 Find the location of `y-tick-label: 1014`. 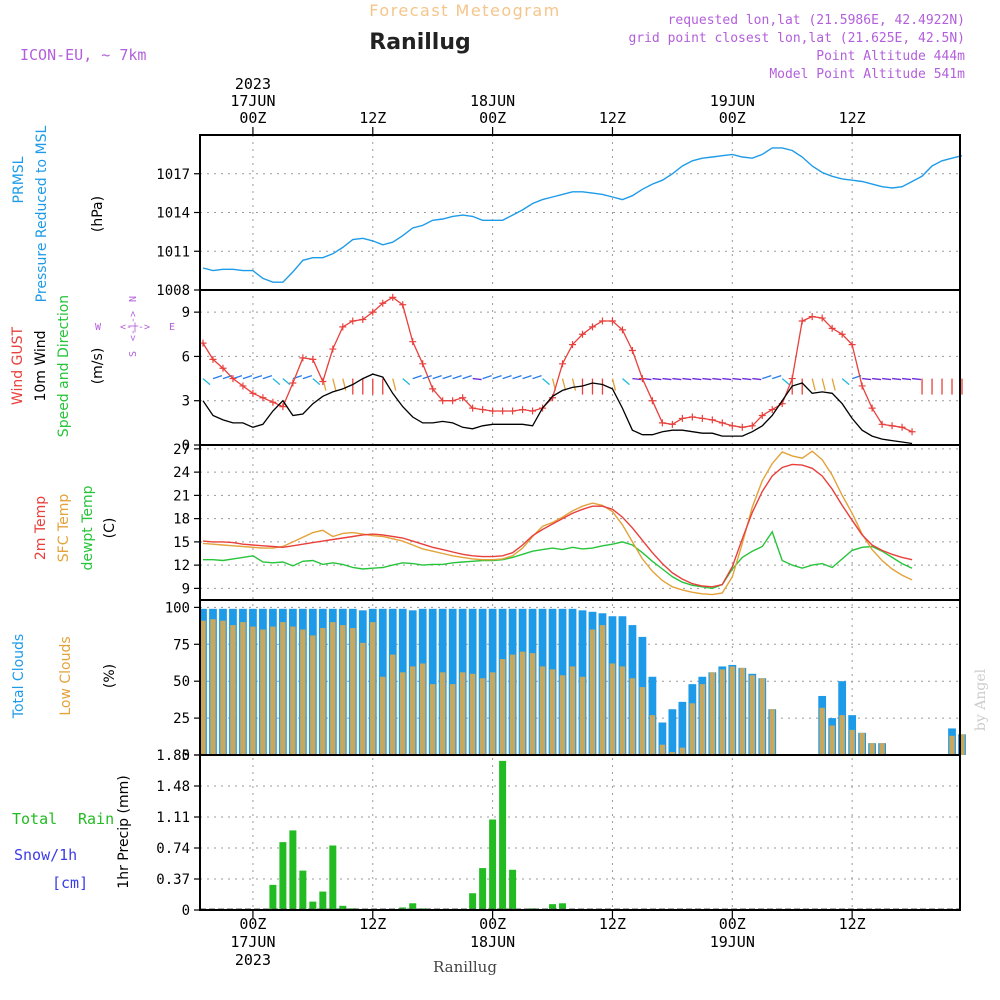

y-tick-label: 1014 is located at coordinates (173, 214).